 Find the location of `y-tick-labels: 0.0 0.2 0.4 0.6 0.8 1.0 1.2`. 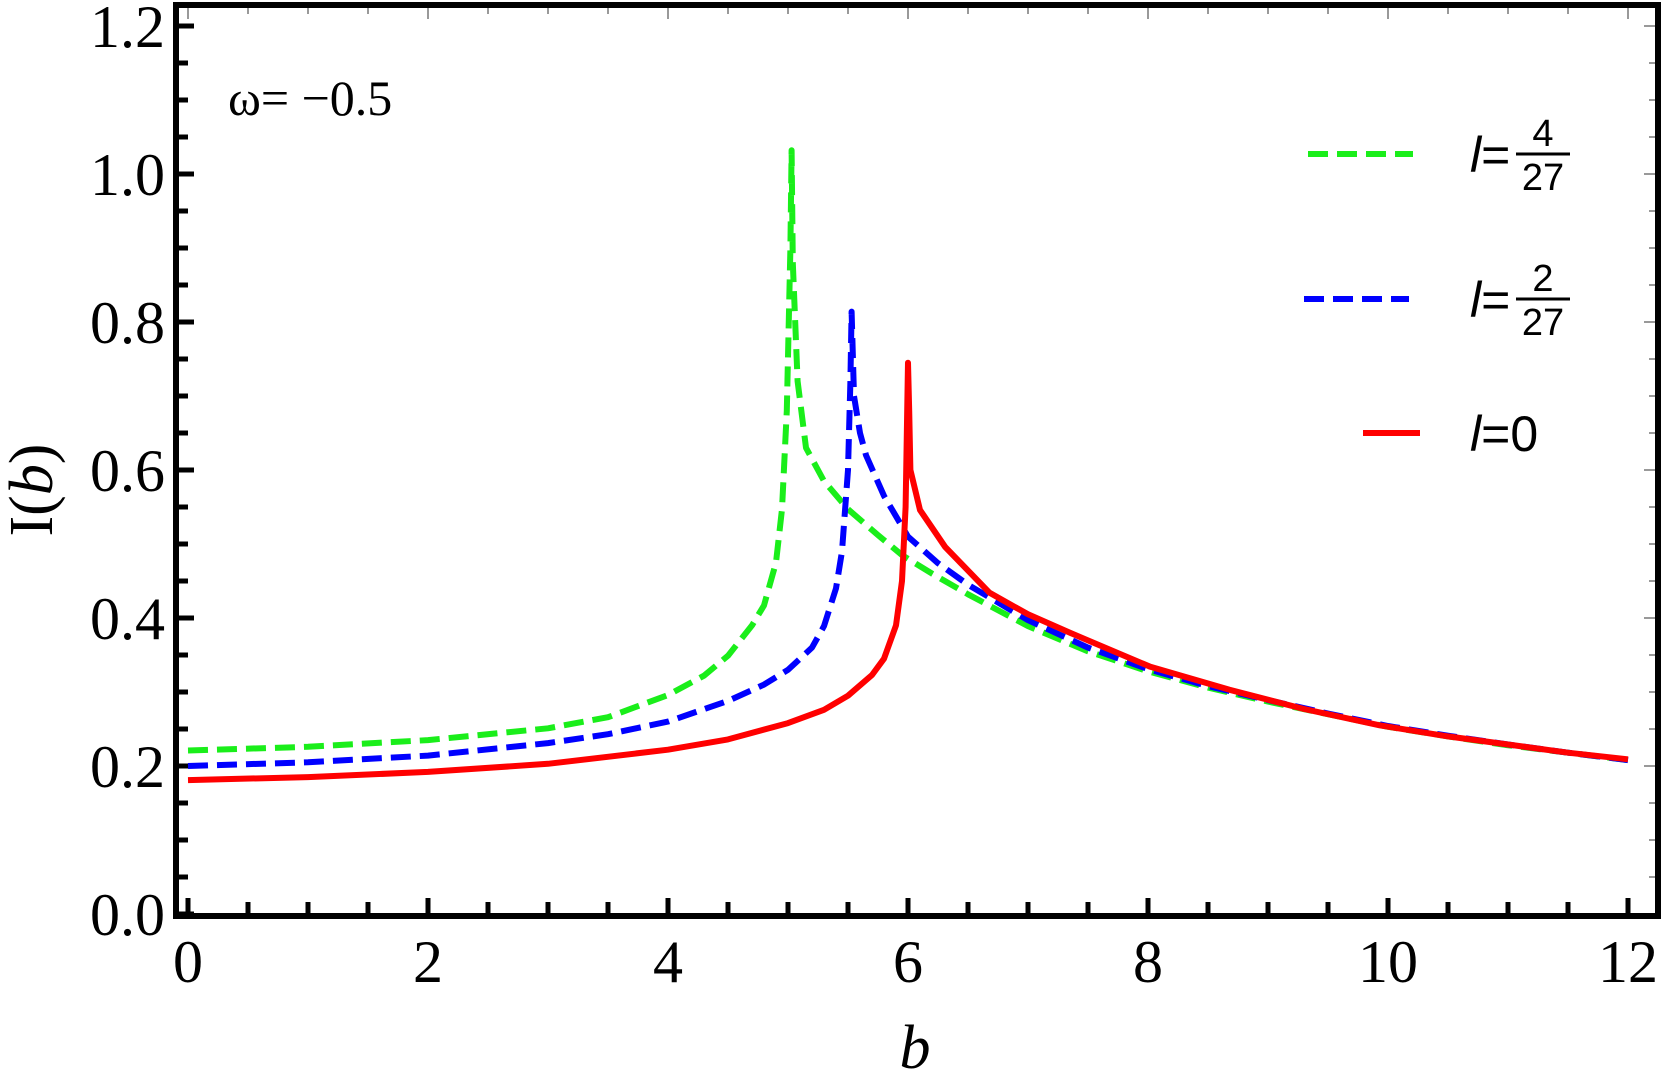

y-tick-labels: 0.0 0.2 0.4 0.6 0.8 1.0 1.2 is located at coordinates (127, 474).